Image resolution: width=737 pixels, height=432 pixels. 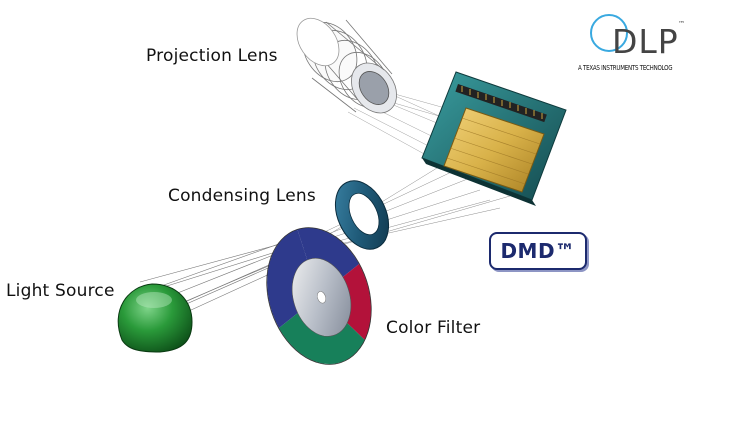 What do you see at coordinates (681, 24) in the screenshot?
I see `logo-trademark: ™` at bounding box center [681, 24].